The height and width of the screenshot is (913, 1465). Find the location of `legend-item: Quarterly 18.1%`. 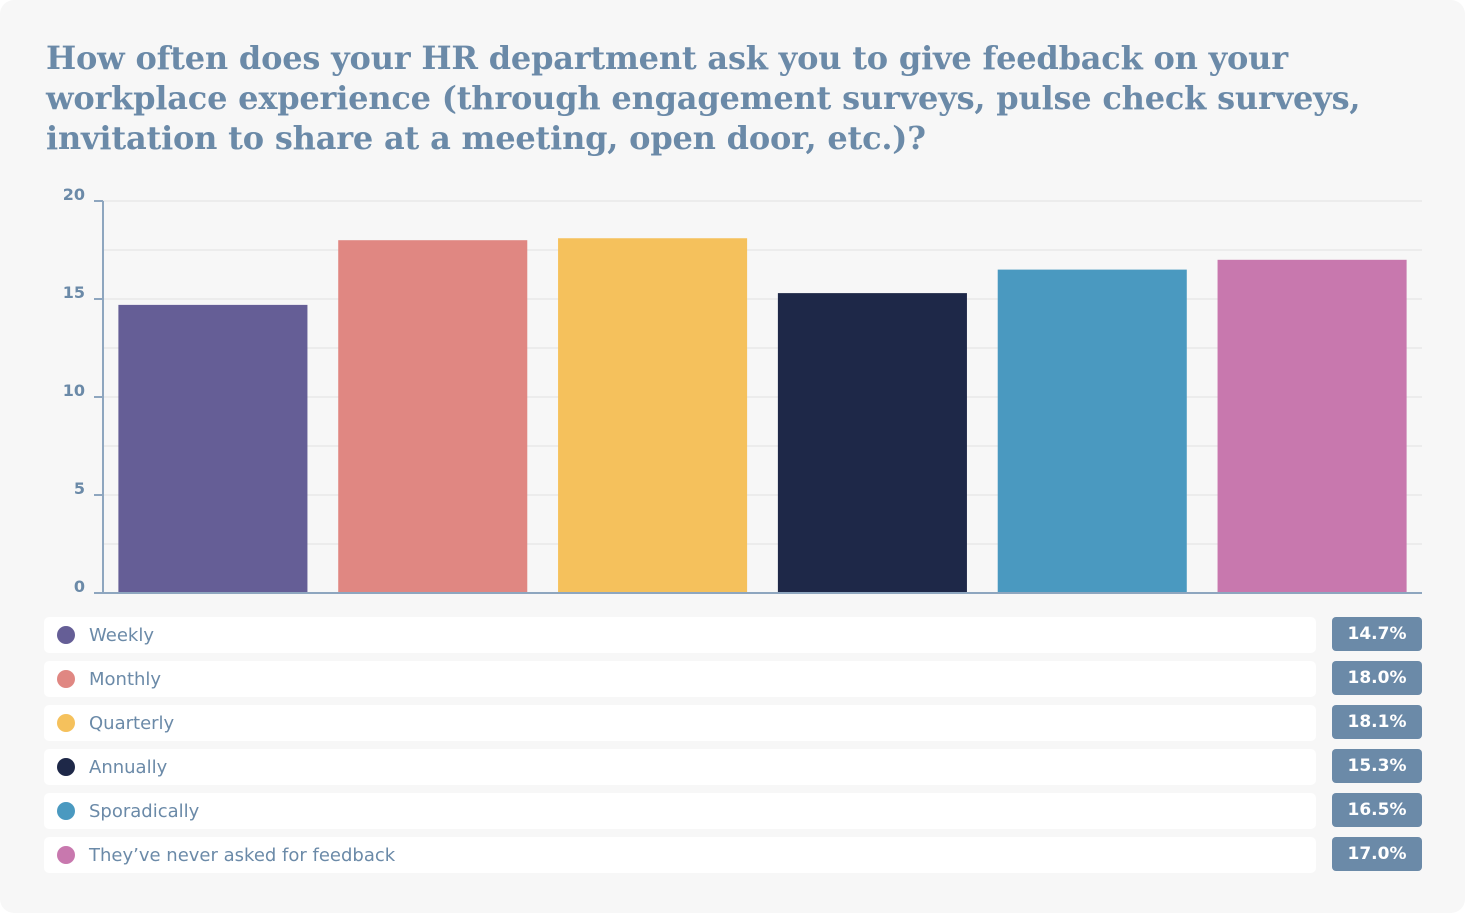

legend-item: Quarterly 18.1% is located at coordinates (733, 723).